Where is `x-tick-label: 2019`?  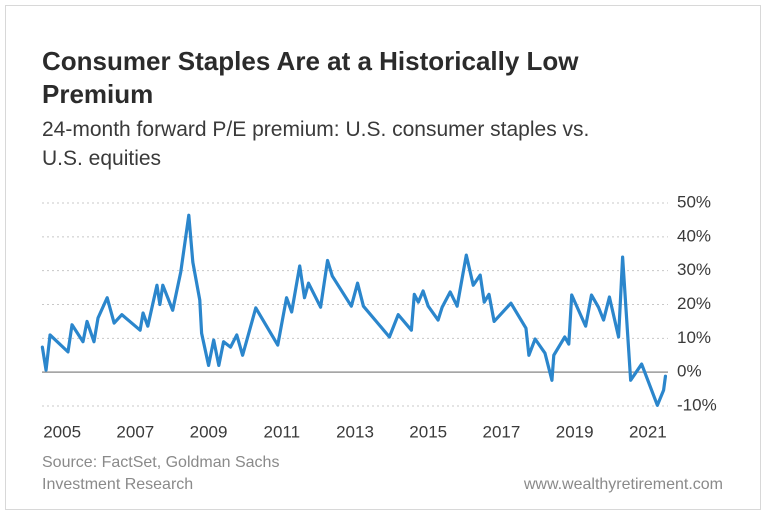 x-tick-label: 2019 is located at coordinates (575, 431).